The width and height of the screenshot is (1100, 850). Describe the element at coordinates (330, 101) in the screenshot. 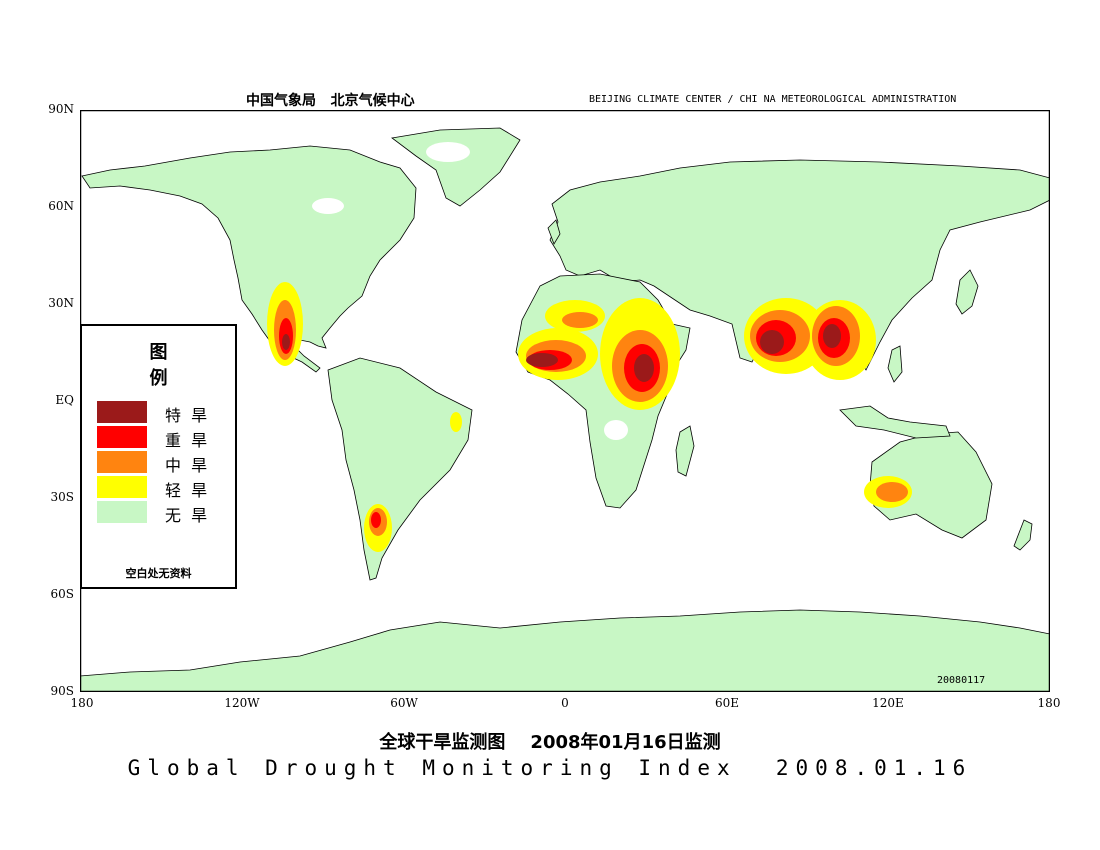

I see `header-left-cn: 中国气象局 北京气候中心` at that location.